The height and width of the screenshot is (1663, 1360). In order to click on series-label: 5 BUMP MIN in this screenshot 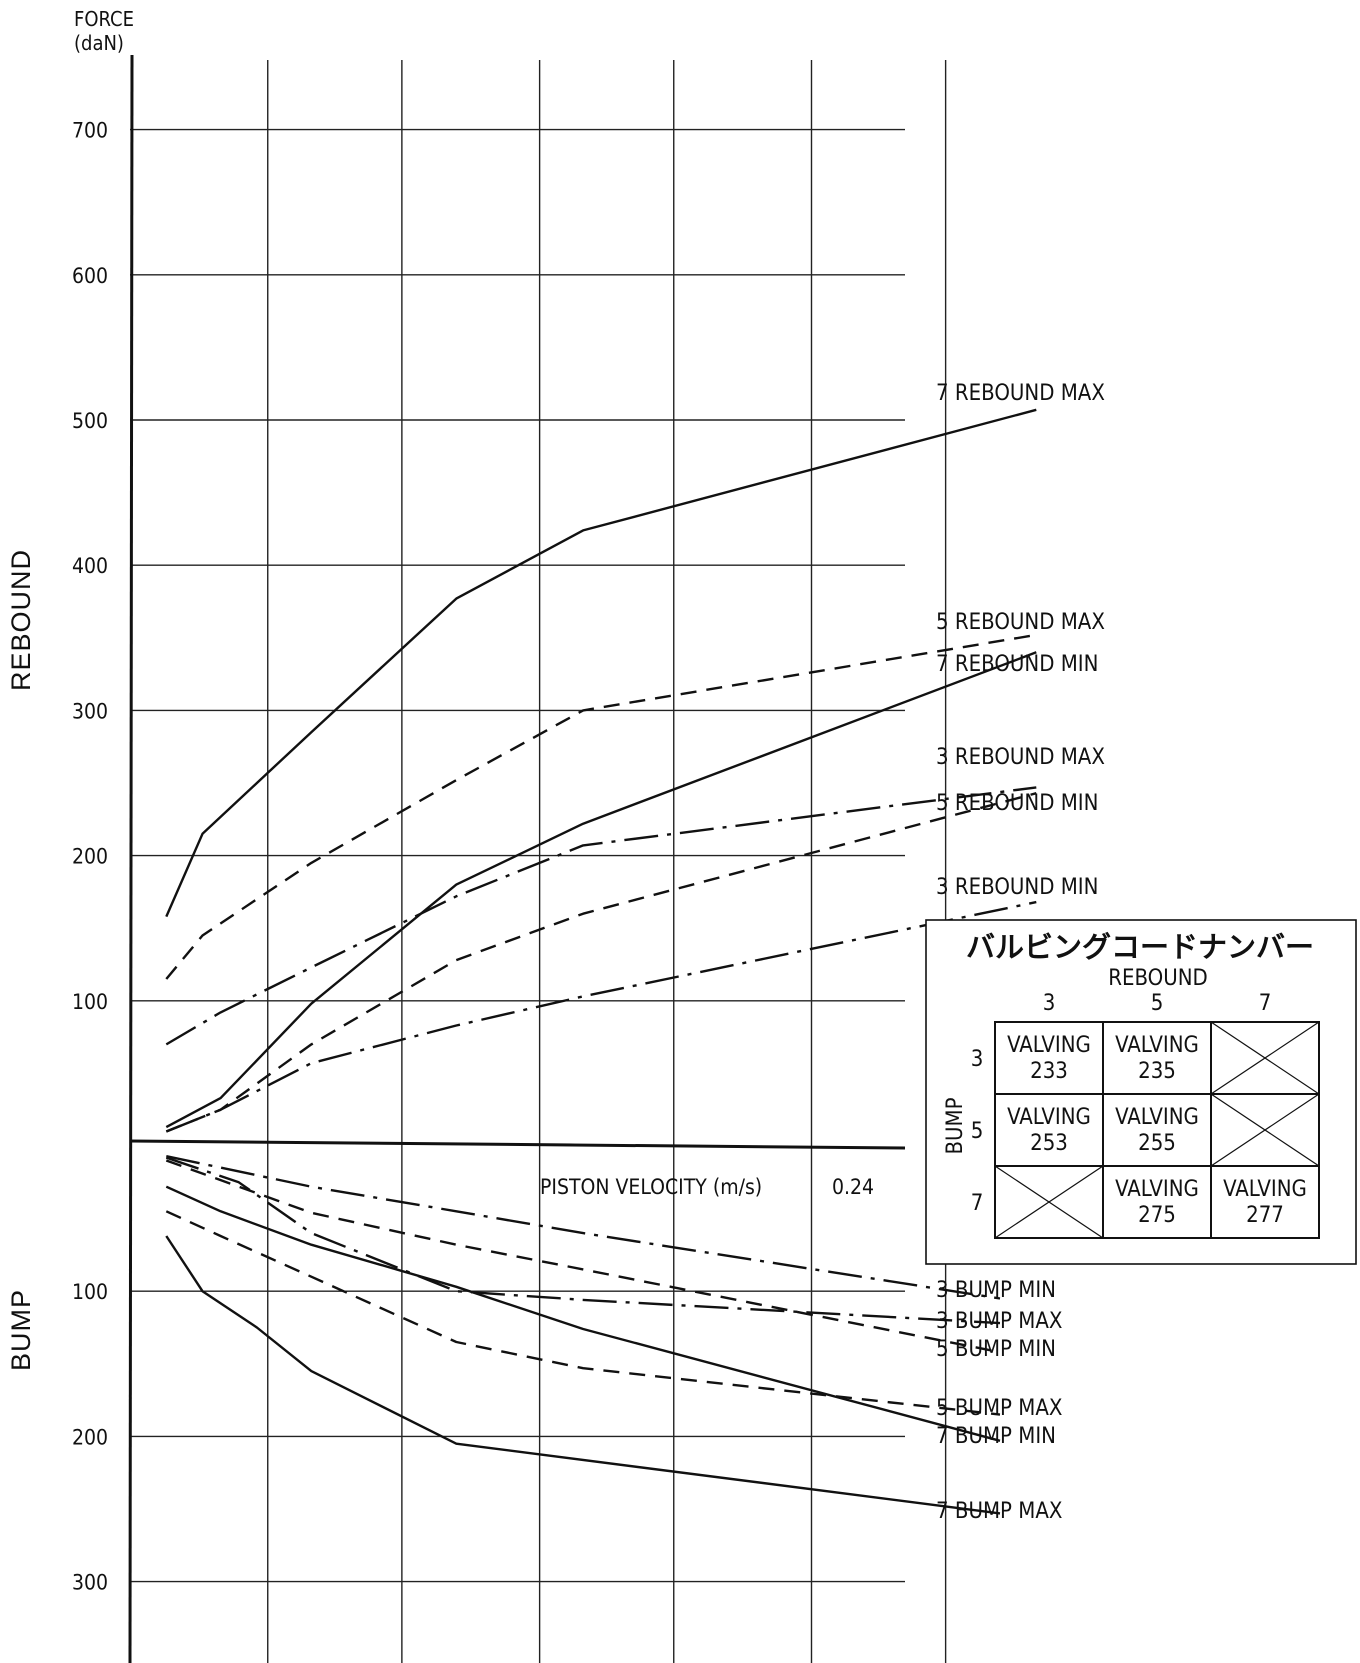, I will do `click(996, 1349)`.